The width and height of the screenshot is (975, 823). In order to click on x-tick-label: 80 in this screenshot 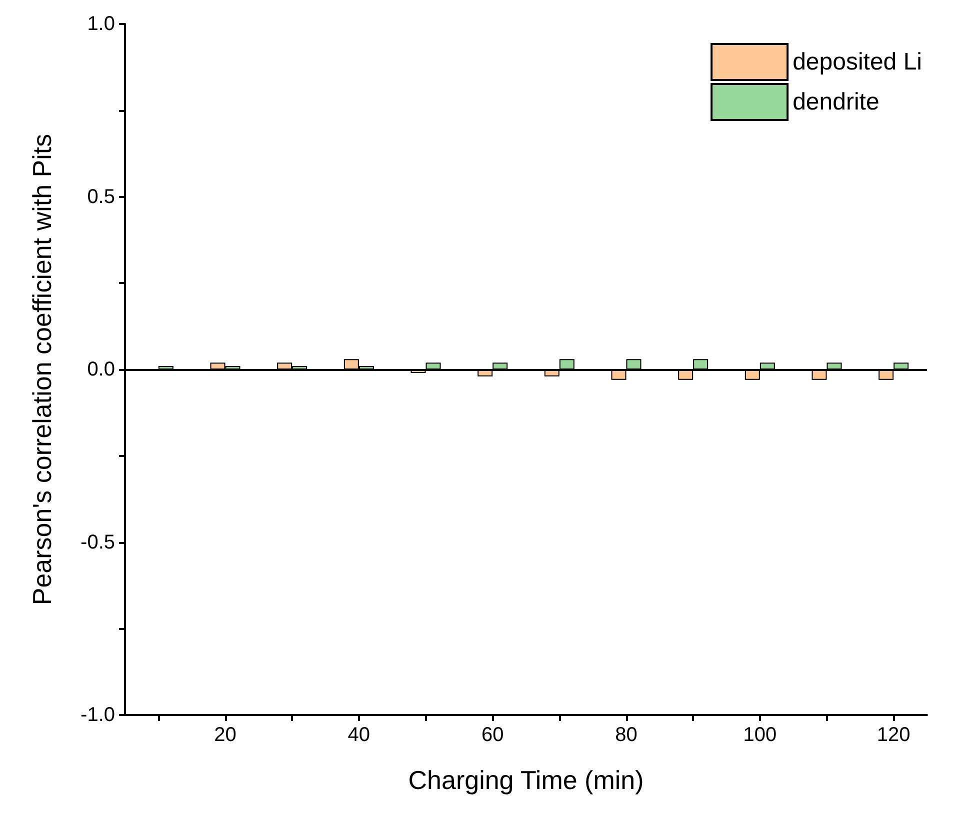, I will do `click(626, 735)`.